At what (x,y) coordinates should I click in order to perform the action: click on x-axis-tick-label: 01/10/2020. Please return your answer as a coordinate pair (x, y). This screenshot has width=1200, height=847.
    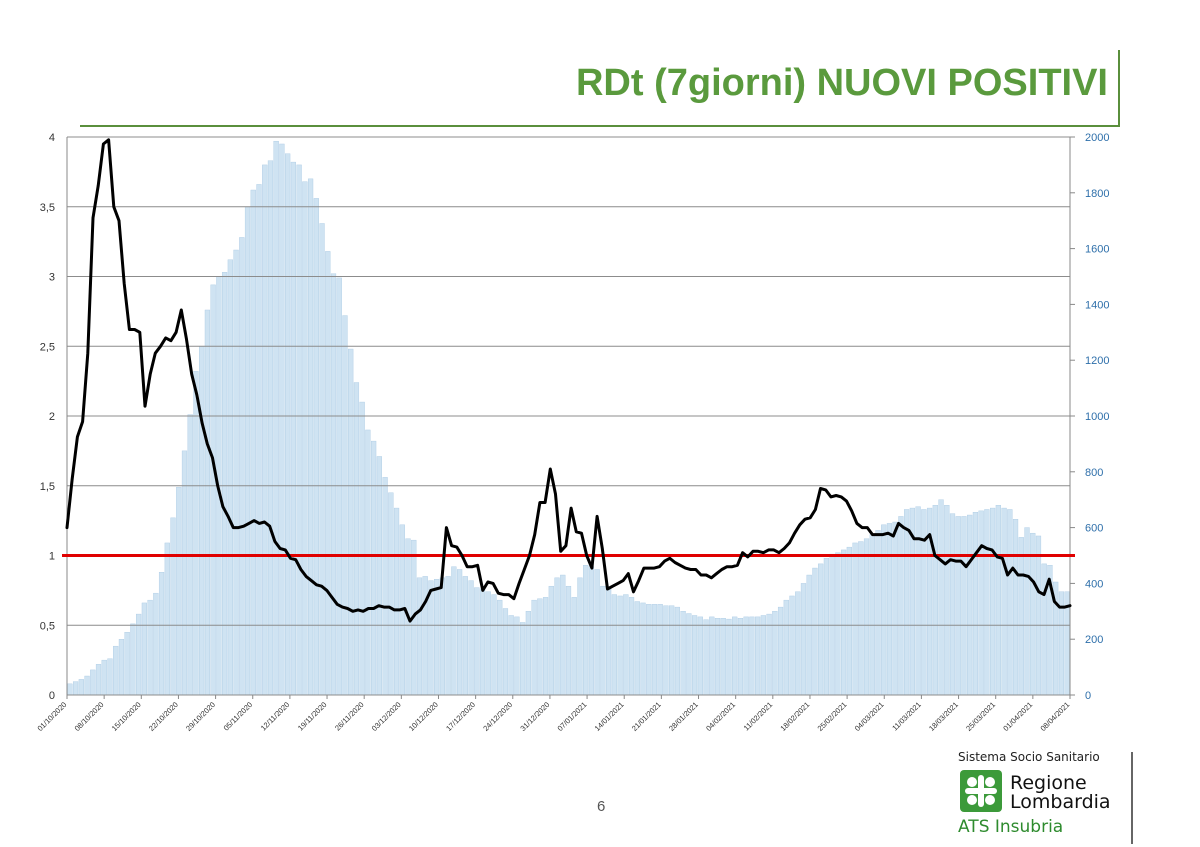
    Looking at the image, I should click on (52, 716).